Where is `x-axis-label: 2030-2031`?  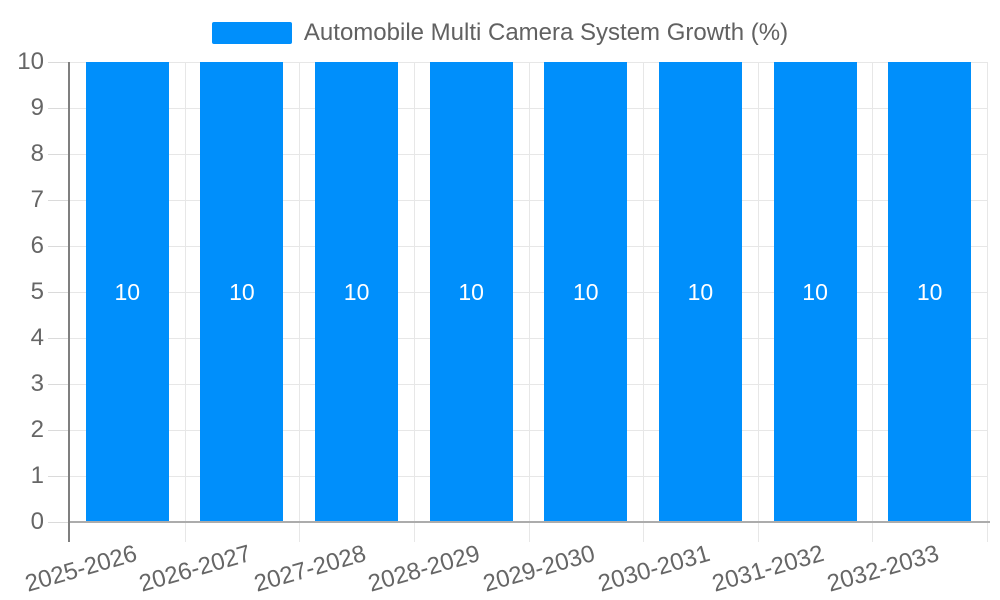
x-axis-label: 2030-2031 is located at coordinates (653, 569).